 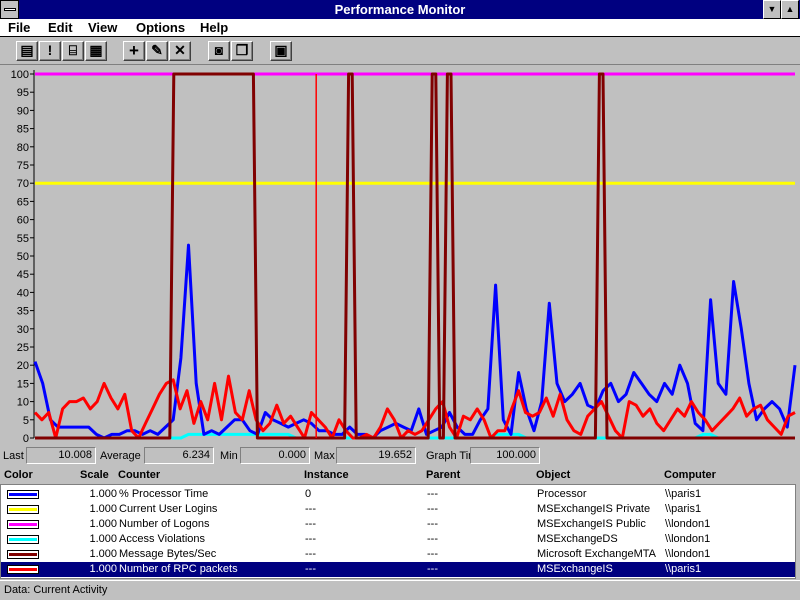 I want to click on y-tick-label: 0, so click(x=26, y=439).